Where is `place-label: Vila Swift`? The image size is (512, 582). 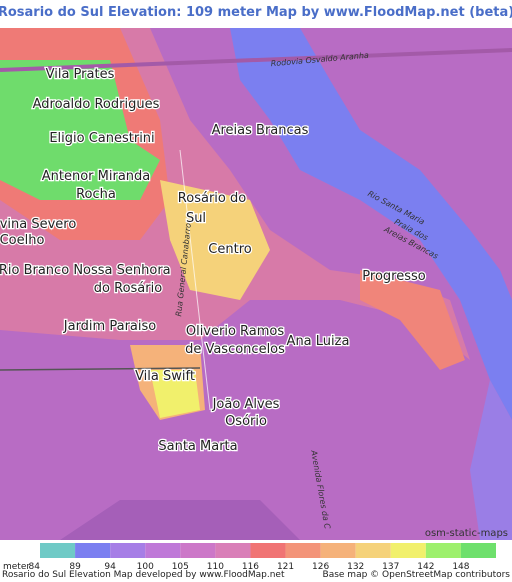 place-label: Vila Swift is located at coordinates (165, 376).